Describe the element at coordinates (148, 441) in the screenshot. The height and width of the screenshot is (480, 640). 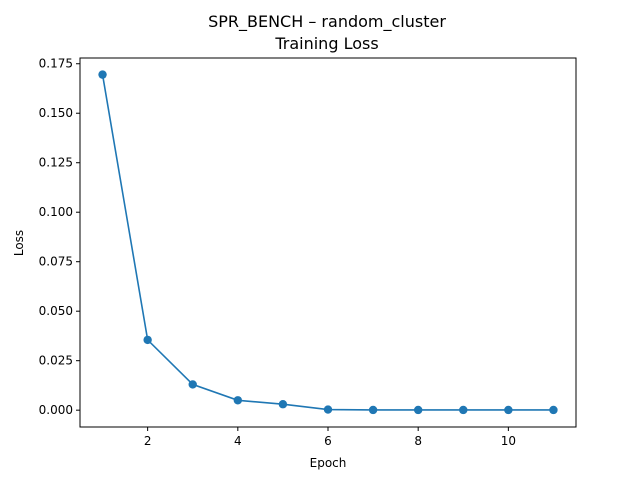
I see `x-tick-label: 2` at that location.